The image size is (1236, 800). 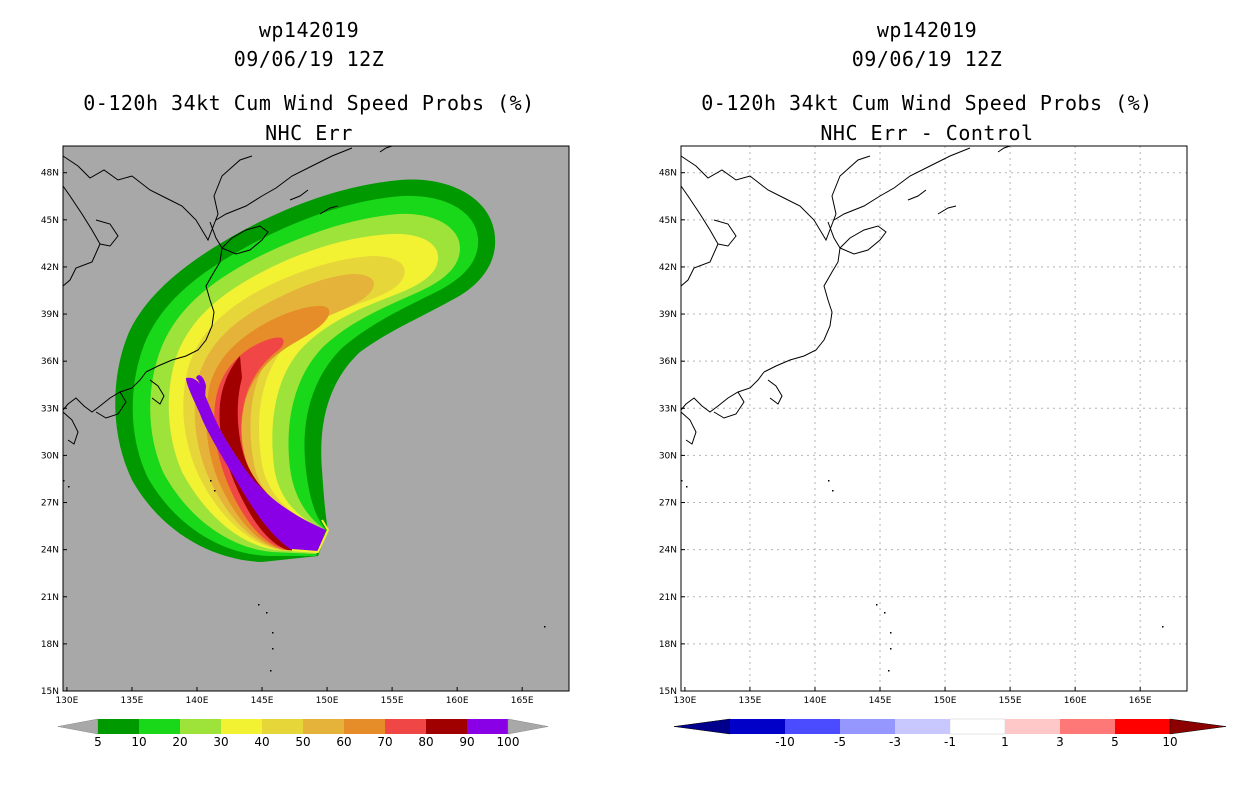 I want to click on lat-tick-label: 27N, so click(x=50, y=504).